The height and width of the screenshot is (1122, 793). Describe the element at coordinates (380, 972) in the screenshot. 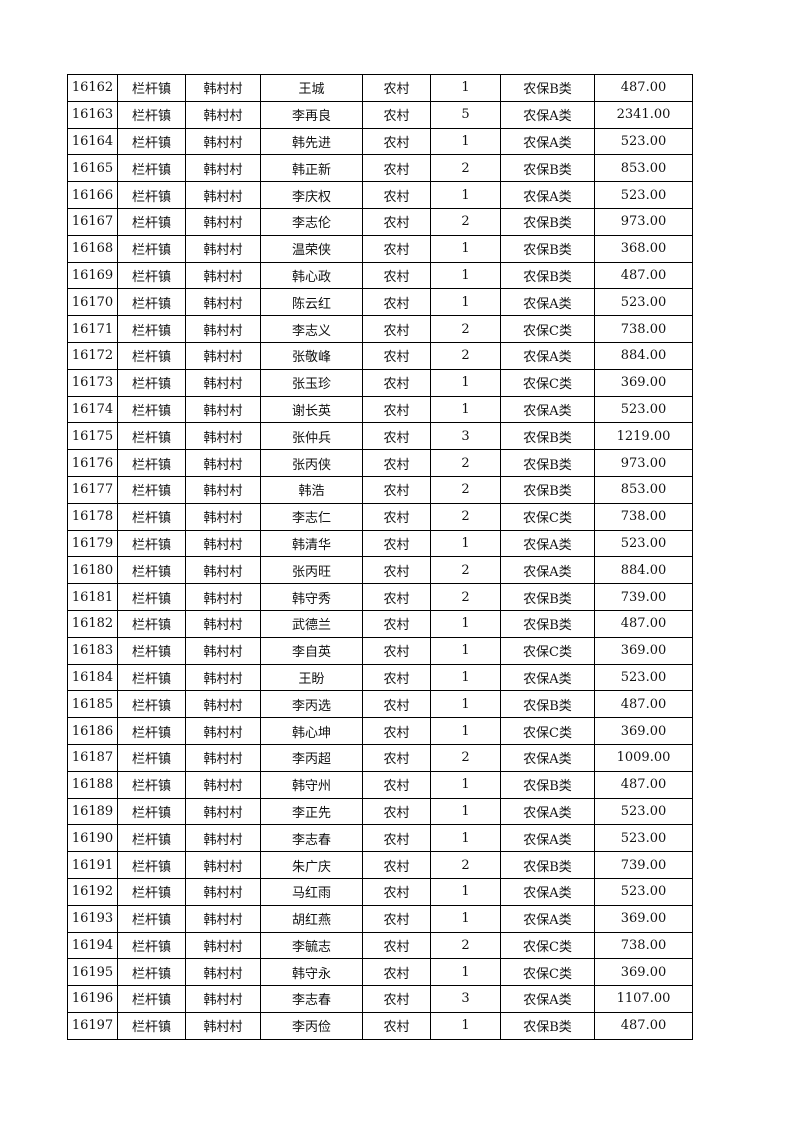

I see `table-row: 16195 栏杆镇 韩村村 韩守永 农村 1 农保C类 369.00` at that location.